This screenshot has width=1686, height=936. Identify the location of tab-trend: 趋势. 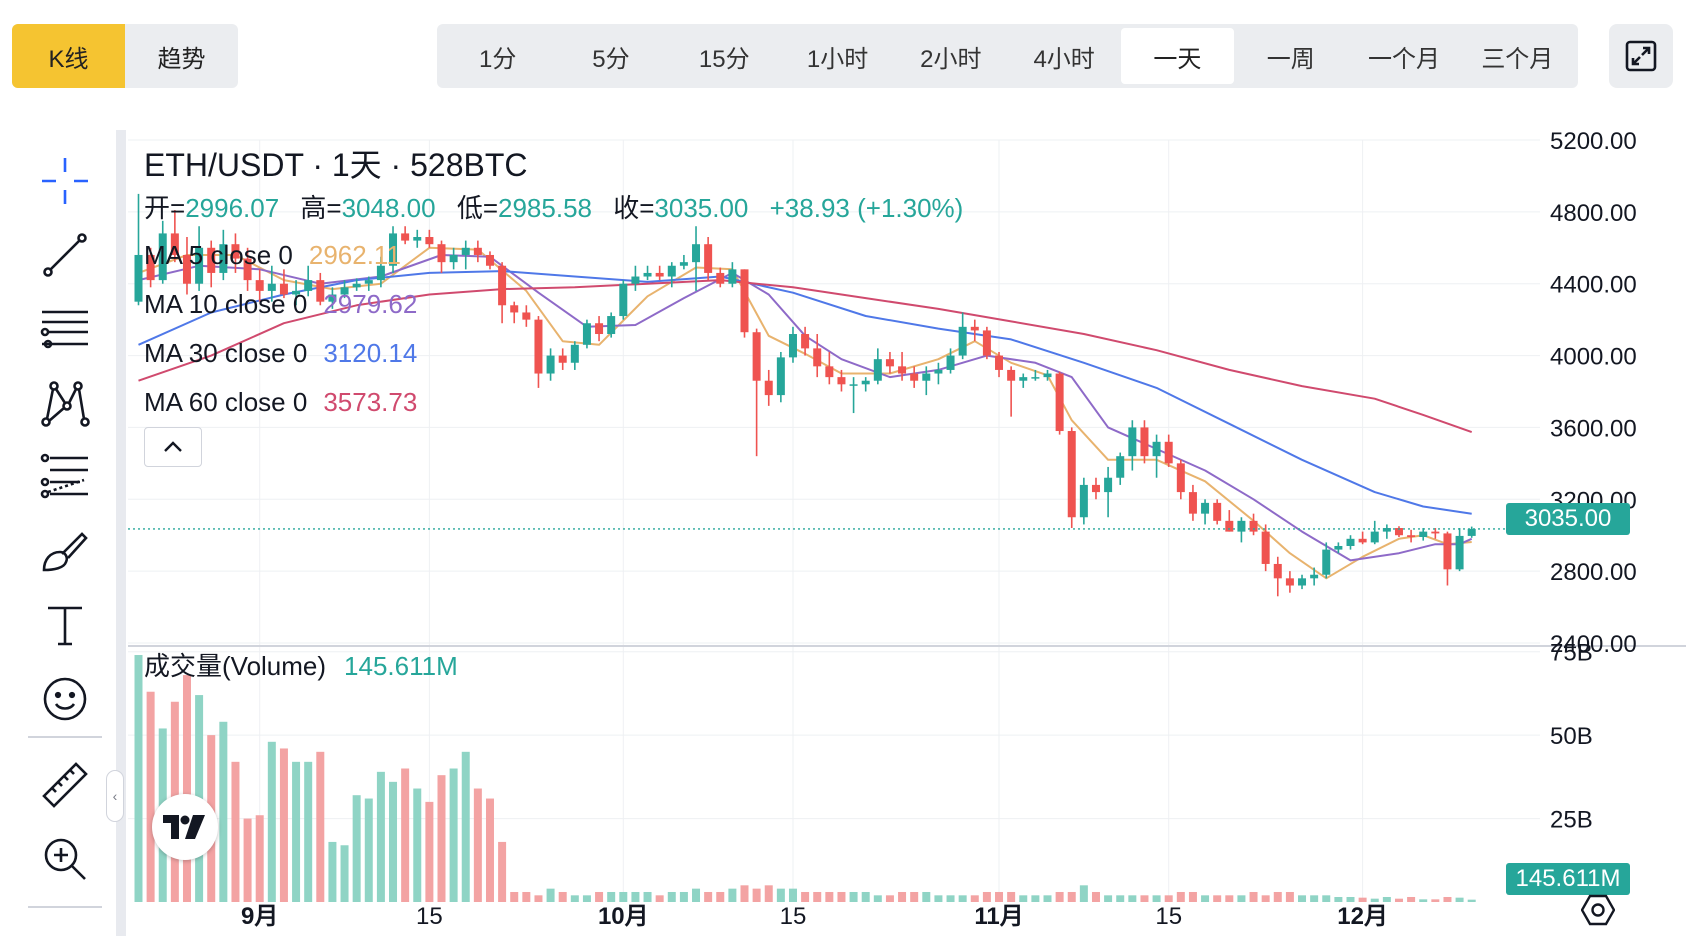
(181, 59).